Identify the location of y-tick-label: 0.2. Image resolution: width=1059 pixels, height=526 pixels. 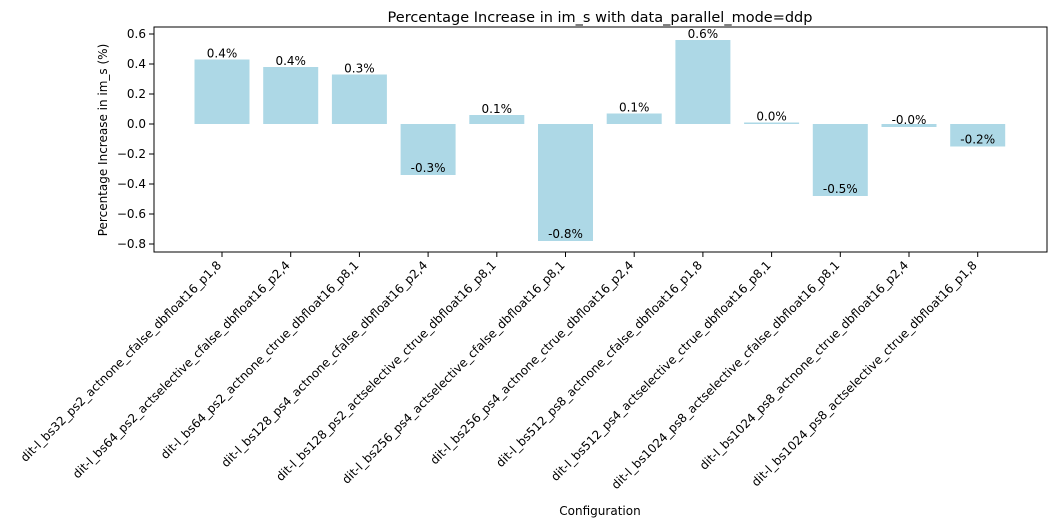
(136, 94).